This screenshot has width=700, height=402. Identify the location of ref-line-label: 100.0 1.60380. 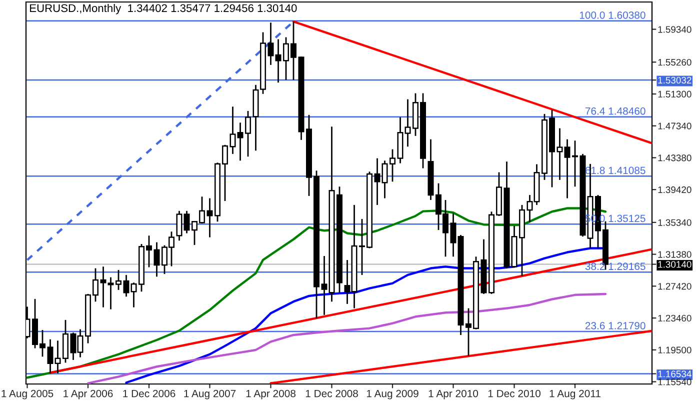
(613, 15).